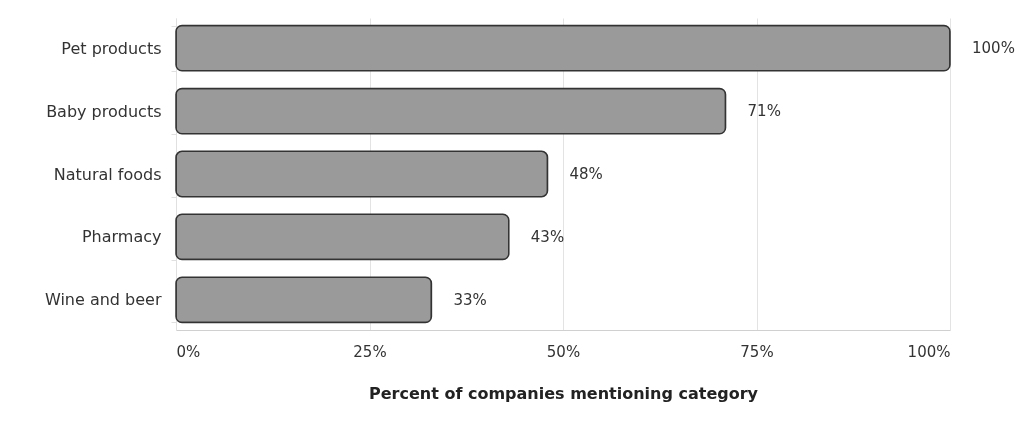  I want to click on x-tick-label: 50%, so click(563, 351).